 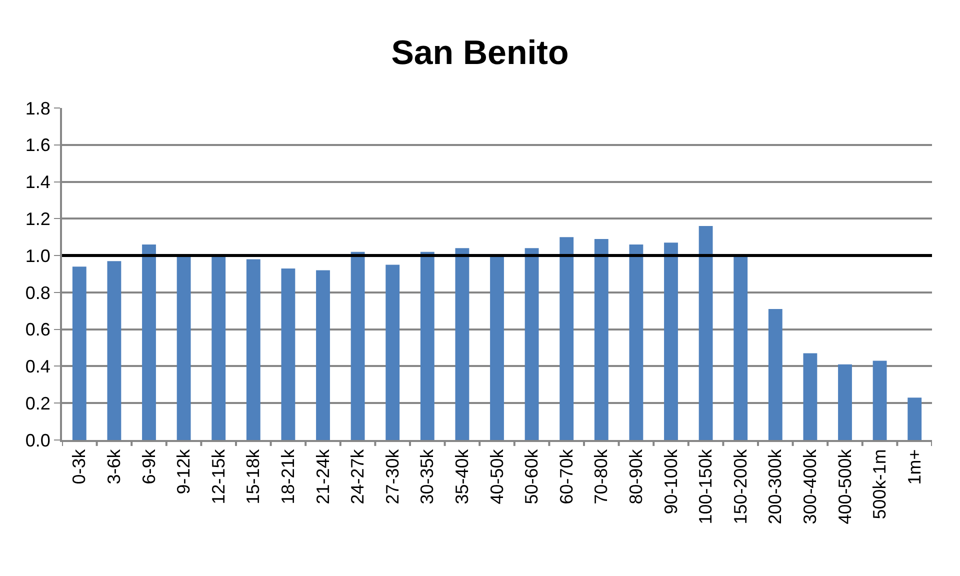 I want to click on x-tick-label: 500k-1m, so click(x=880, y=484).